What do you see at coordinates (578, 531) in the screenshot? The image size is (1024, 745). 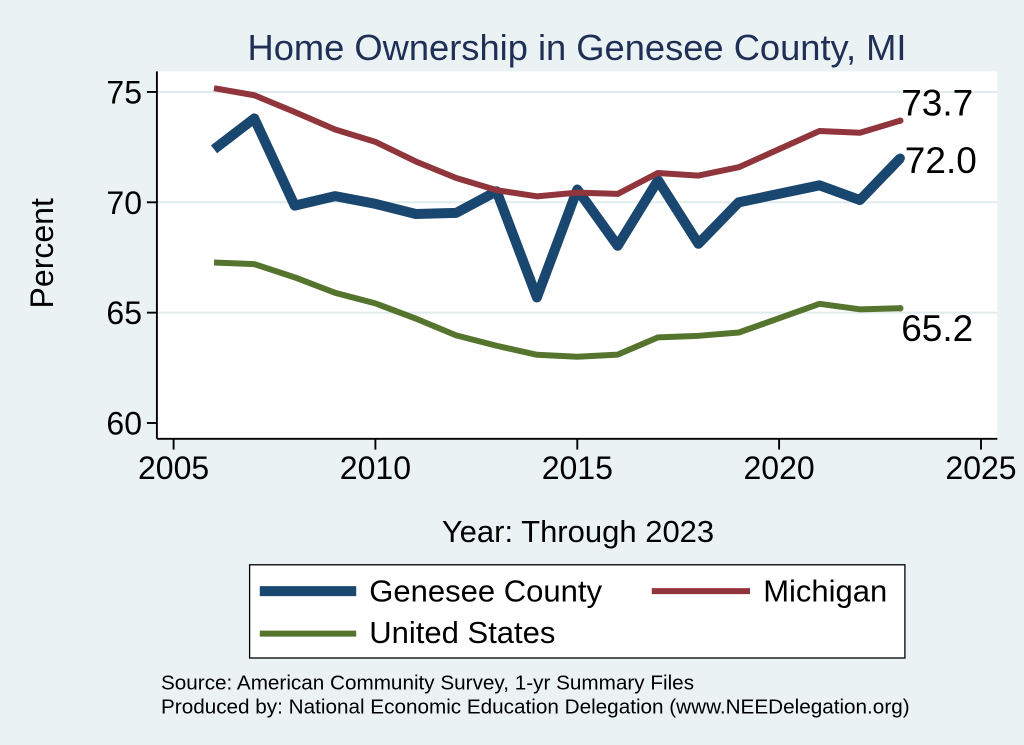 I see `svg-text: Year: Through 2023` at bounding box center [578, 531].